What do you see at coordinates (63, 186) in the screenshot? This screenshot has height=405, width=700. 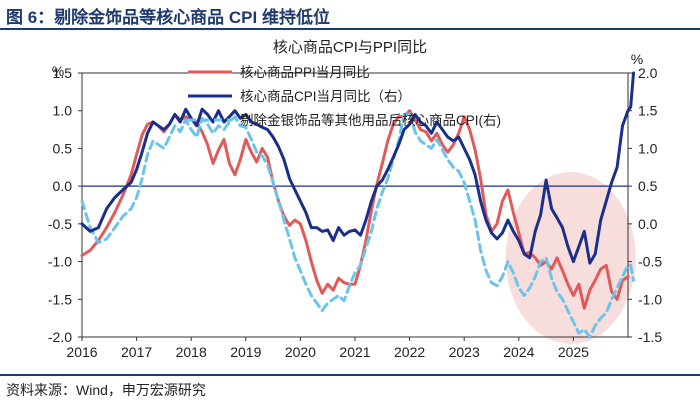 I see `y-left-tick-label: 0.0` at bounding box center [63, 186].